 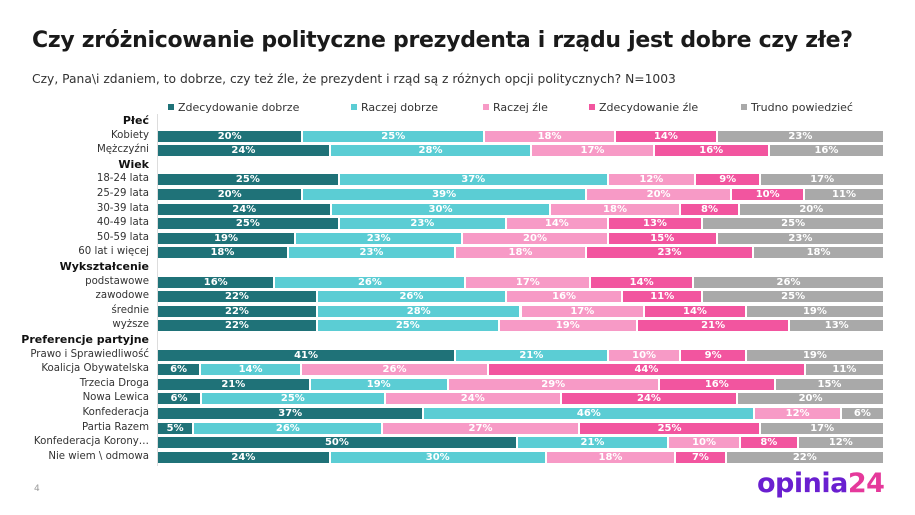 What do you see at coordinates (418, 311) in the screenshot?
I see `bar-segment: 28%` at bounding box center [418, 311].